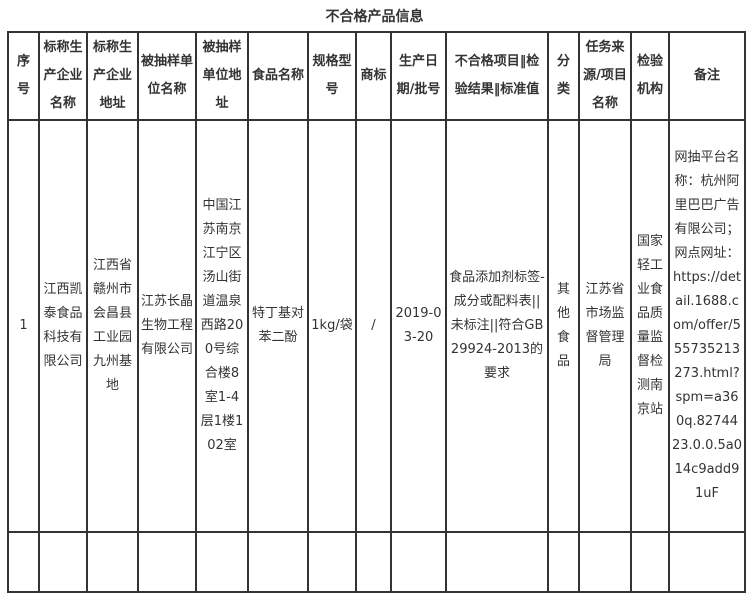 This screenshot has width=749, height=593. Describe the element at coordinates (563, 326) in the screenshot. I see `cell-category: 其他食品` at that location.